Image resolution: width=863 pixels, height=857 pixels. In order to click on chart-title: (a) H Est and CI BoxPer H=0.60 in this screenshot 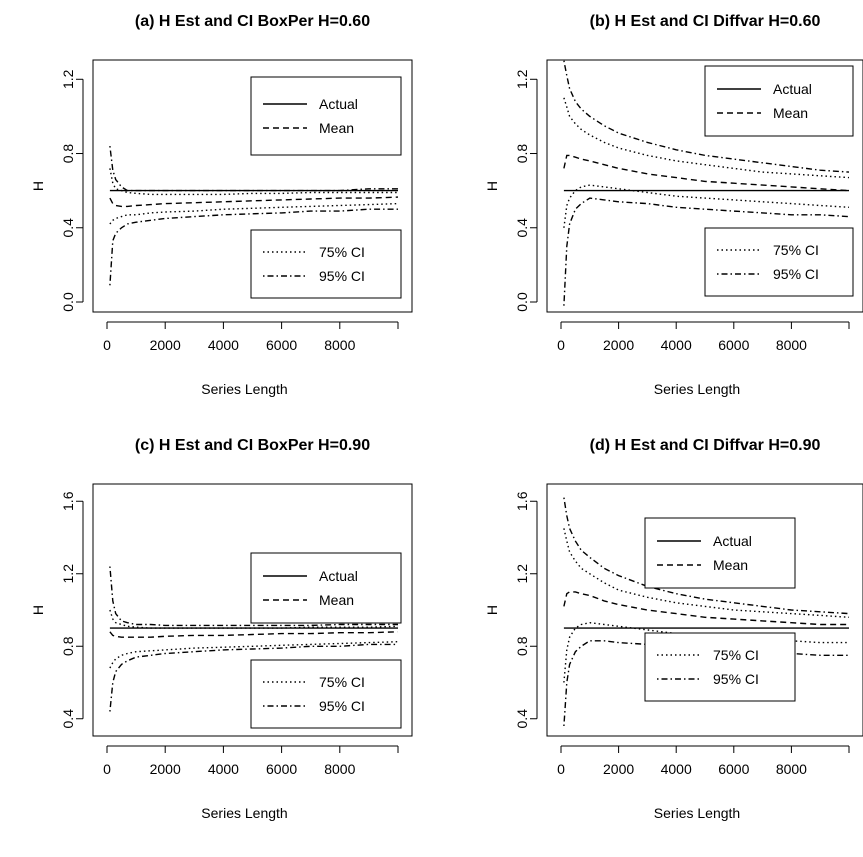, I will do `click(252, 21)`.